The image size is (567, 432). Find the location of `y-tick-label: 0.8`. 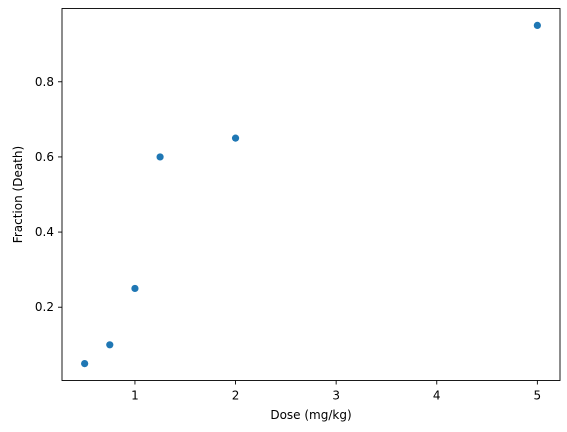

y-tick-label: 0.8 is located at coordinates (44, 82).